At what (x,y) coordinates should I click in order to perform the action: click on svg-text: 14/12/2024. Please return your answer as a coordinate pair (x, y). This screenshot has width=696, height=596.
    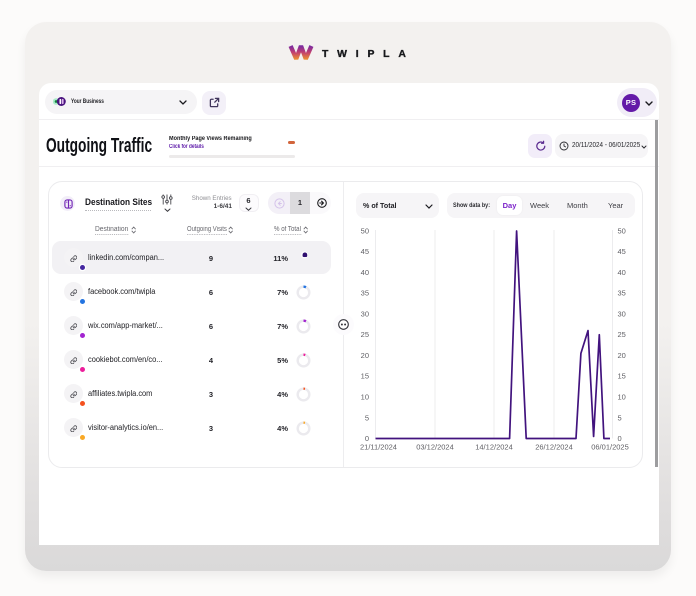
    Looking at the image, I should click on (494, 447).